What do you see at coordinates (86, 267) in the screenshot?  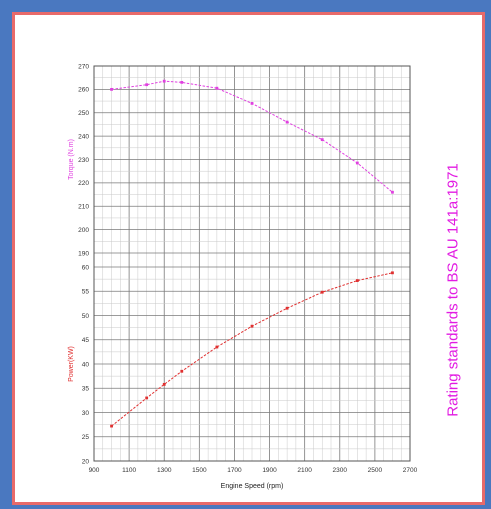 I see `y-tick-label: 60` at bounding box center [86, 267].